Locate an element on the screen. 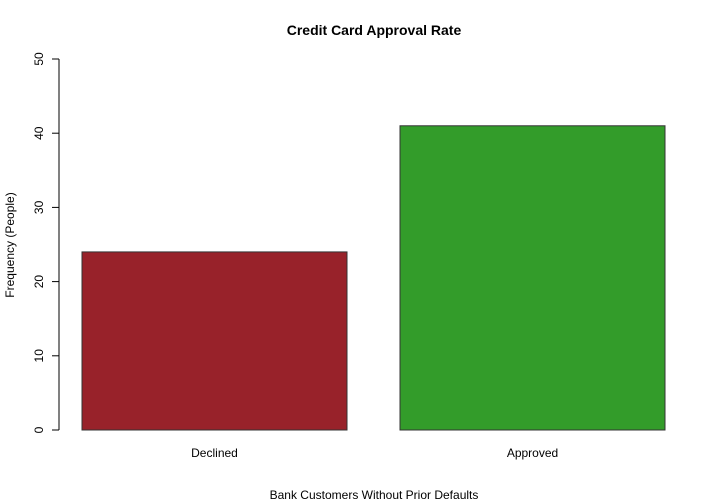  y-tick-label: 0 is located at coordinates (39, 429).